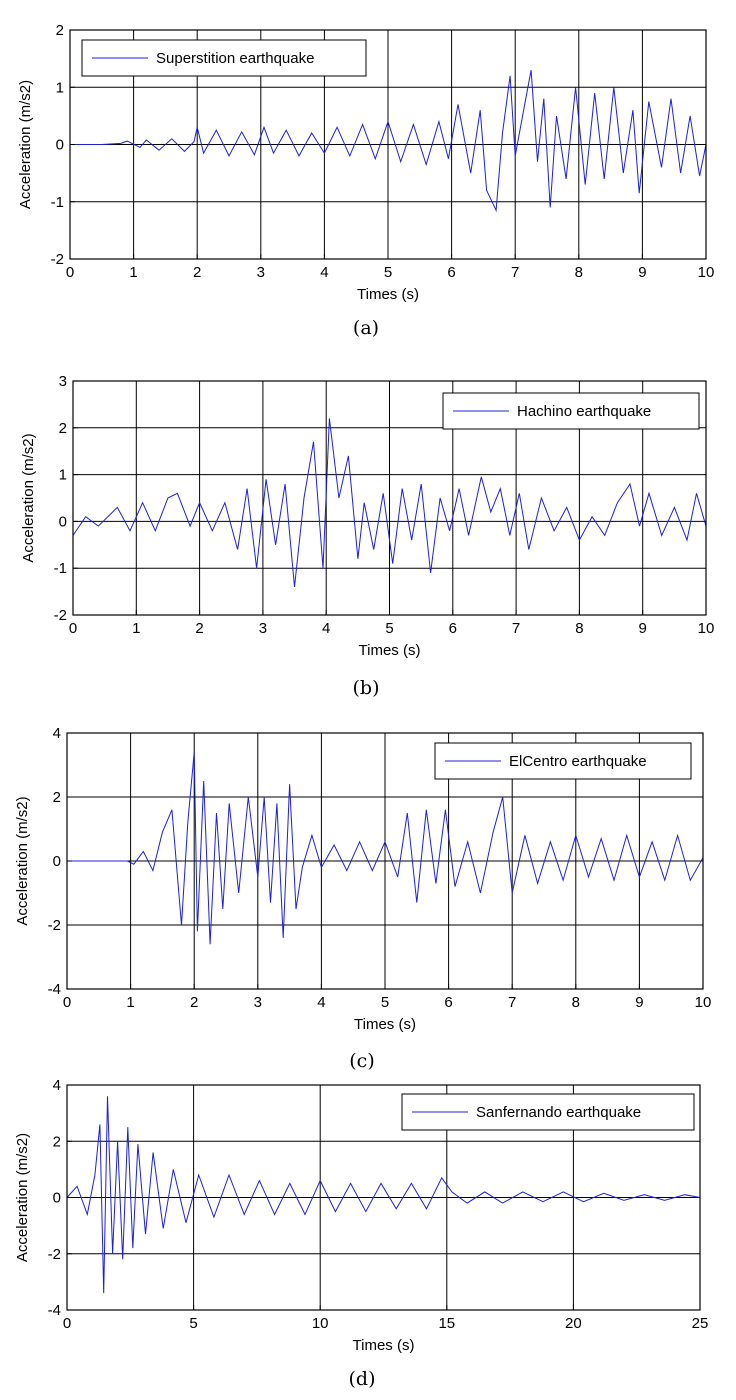 This screenshot has height=1400, width=736. Describe the element at coordinates (700, 1323) in the screenshot. I see `x-tick-label: 25` at that location.